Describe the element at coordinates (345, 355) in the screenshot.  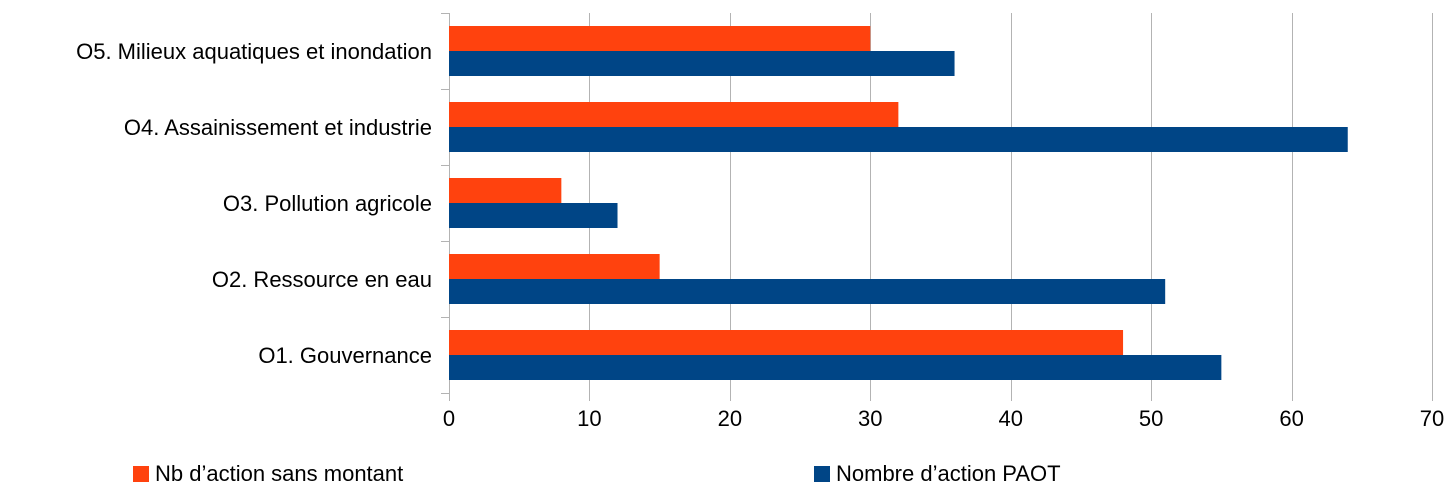
I see `y-category-label: O1. Gouvernance` at that location.